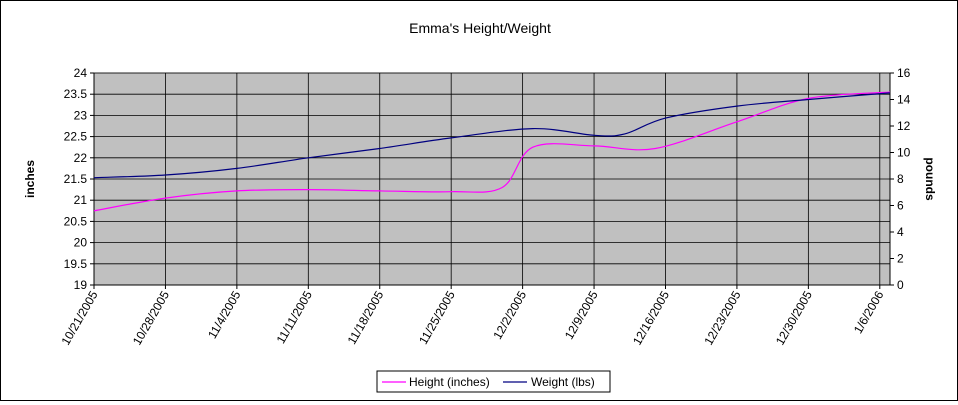  I want to click on y-tick-label: 19.5, so click(76, 264).